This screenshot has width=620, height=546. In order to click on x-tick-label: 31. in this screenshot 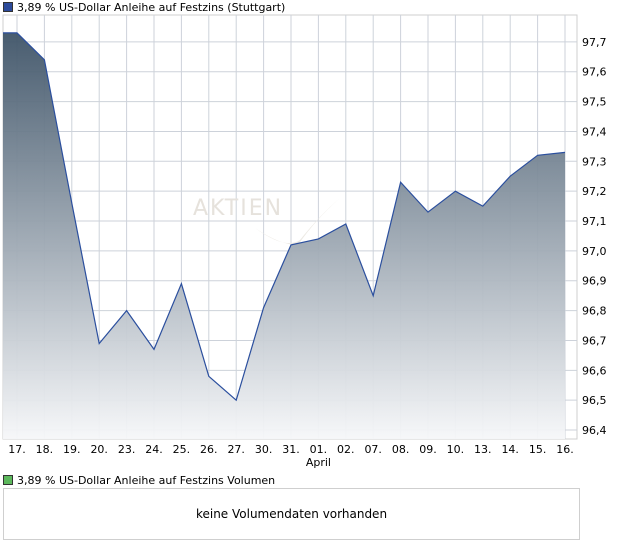, I will do `click(291, 449)`.